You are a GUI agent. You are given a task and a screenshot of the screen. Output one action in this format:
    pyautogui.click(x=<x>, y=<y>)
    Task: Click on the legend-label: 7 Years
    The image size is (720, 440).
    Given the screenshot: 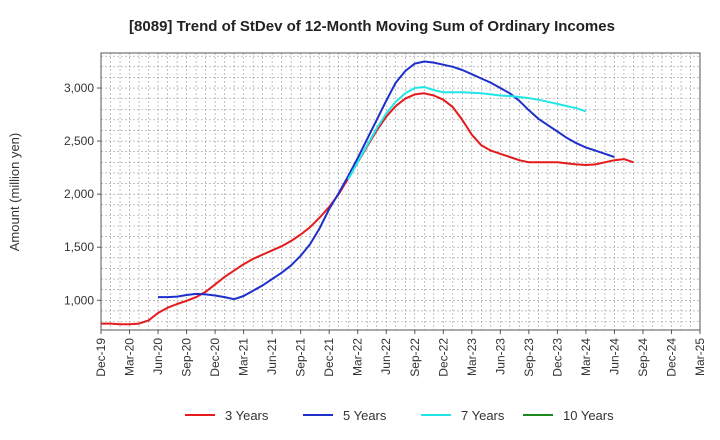 What is the action you would take?
    pyautogui.click(x=483, y=415)
    